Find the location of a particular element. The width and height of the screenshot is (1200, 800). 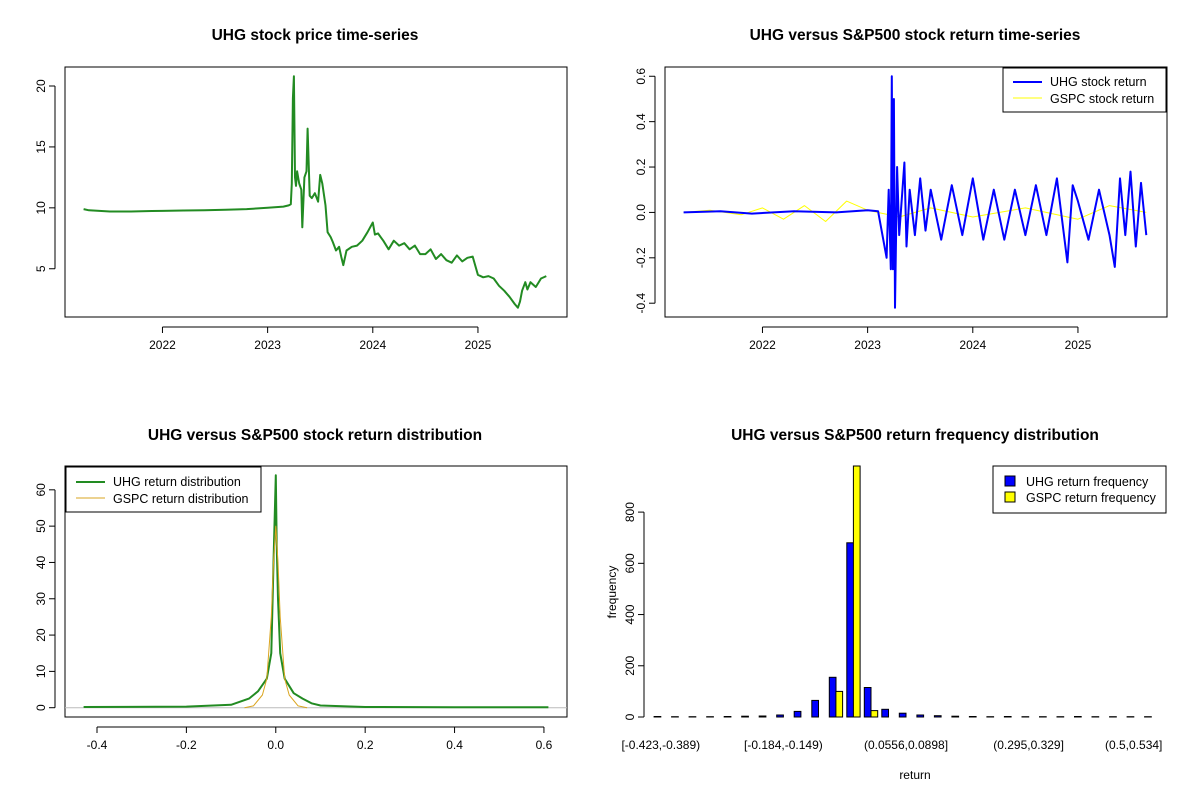

y-tick-label: -0.2 is located at coordinates (641, 257).